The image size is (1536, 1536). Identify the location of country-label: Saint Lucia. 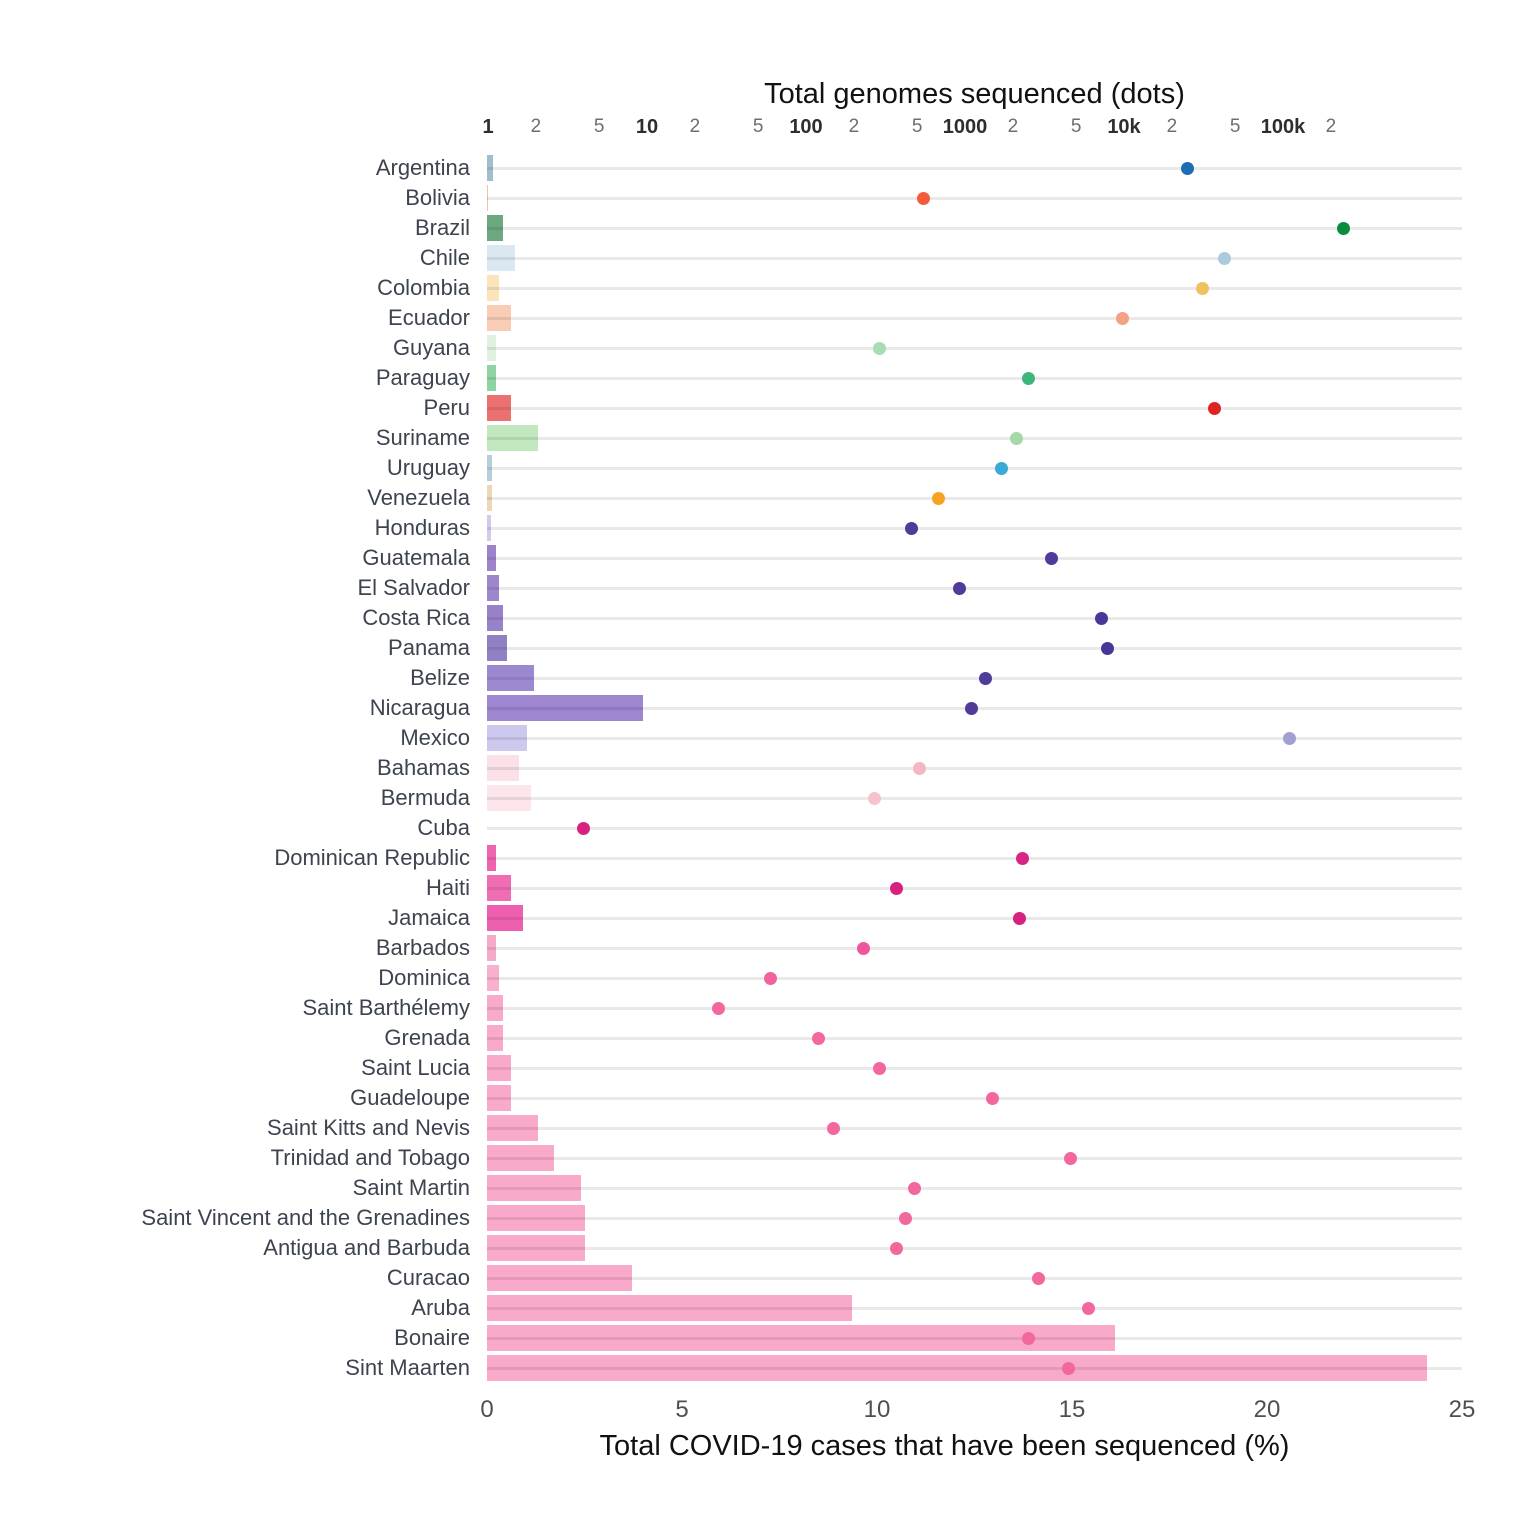
(415, 1067).